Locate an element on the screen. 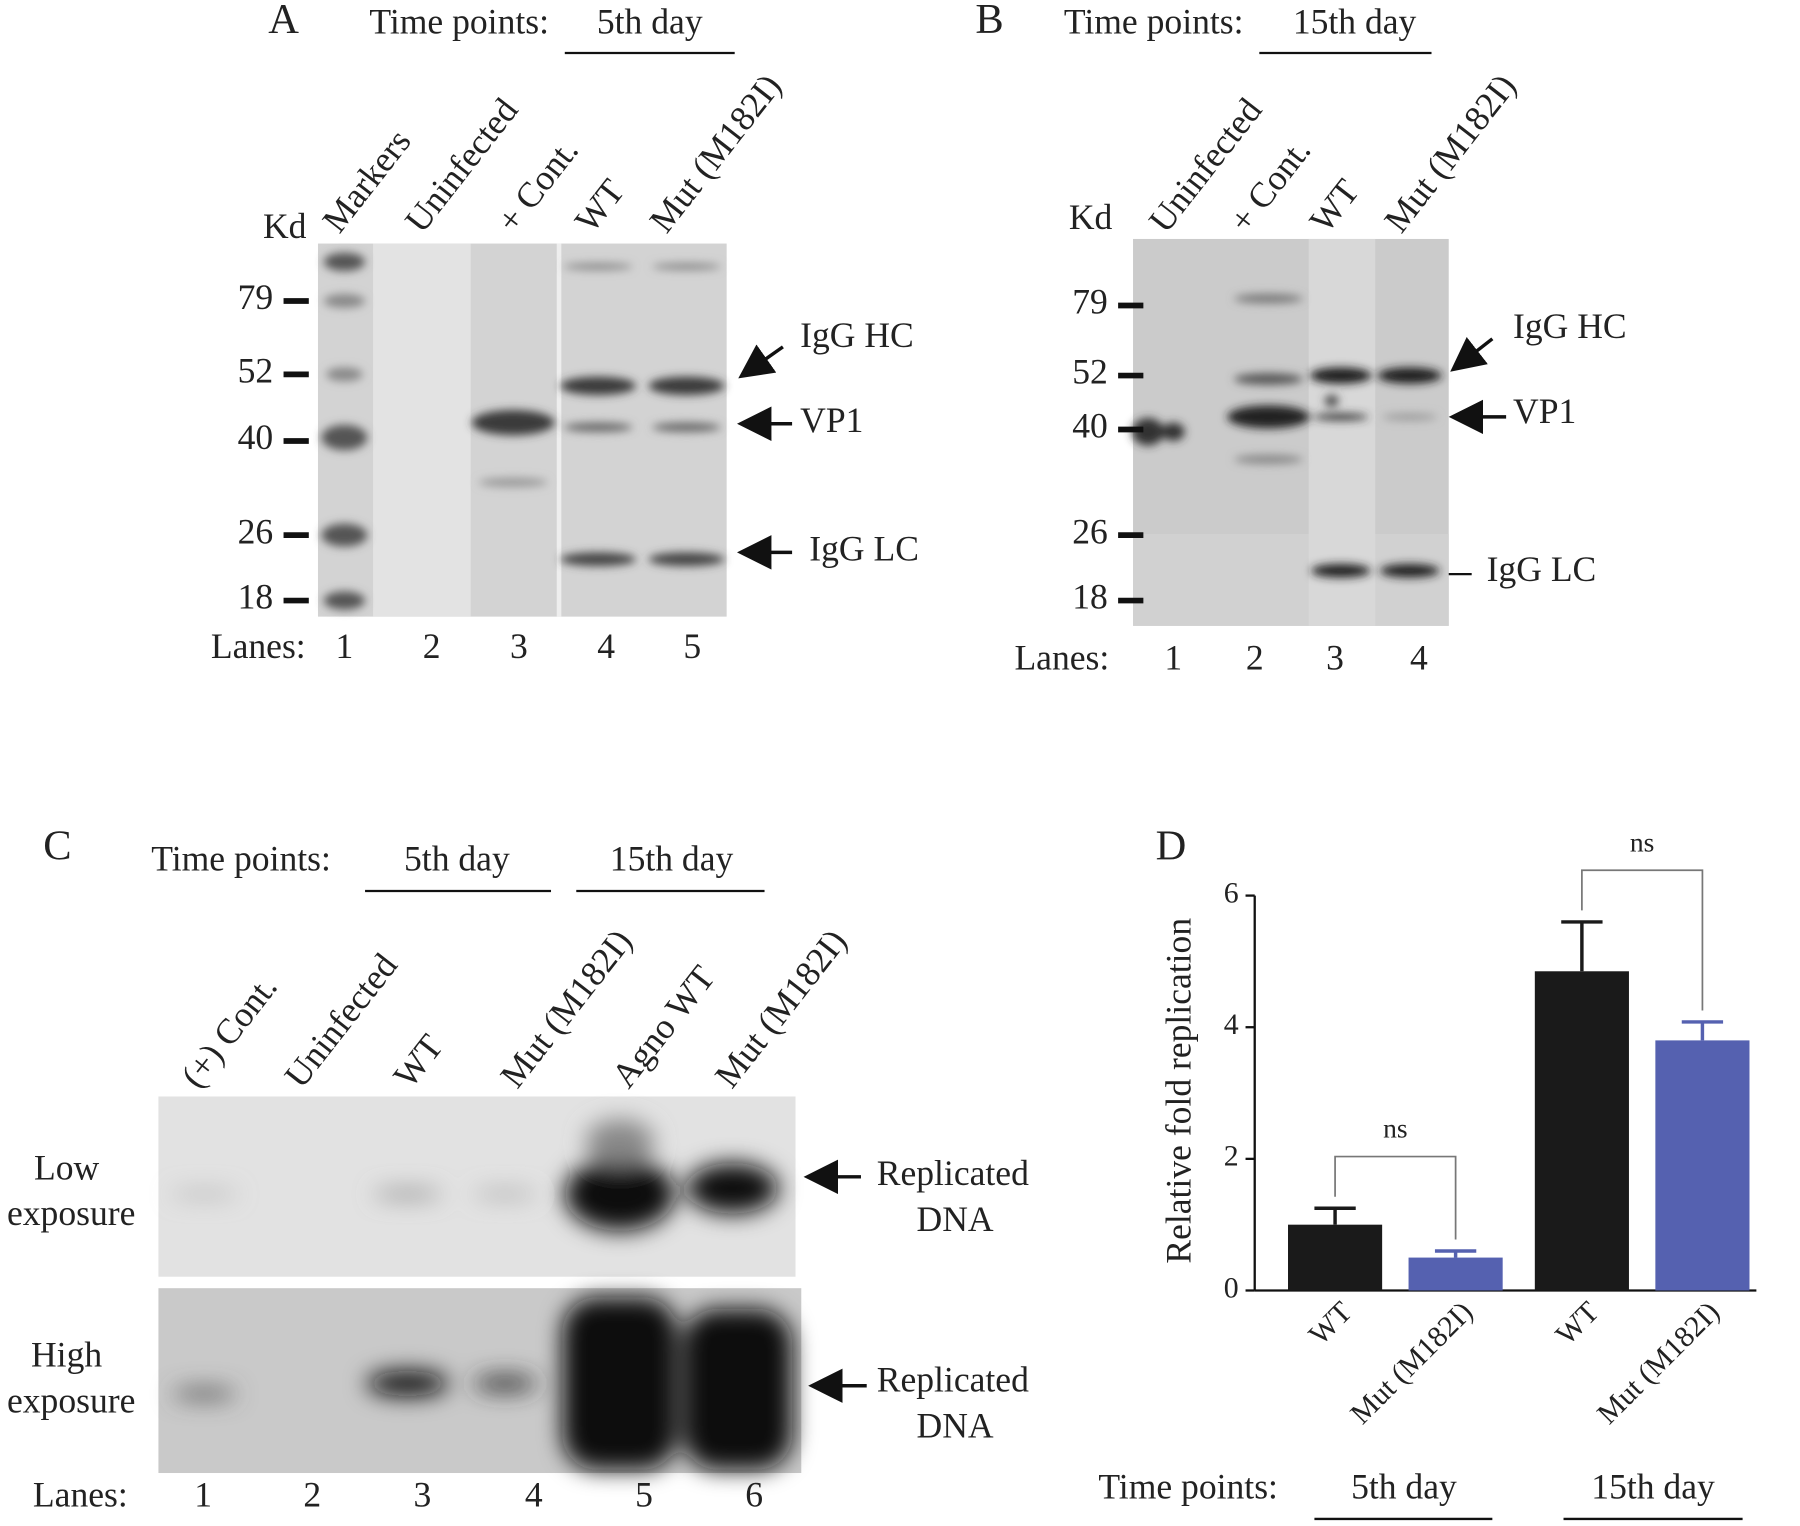 This screenshot has width=1800, height=1526. panel-label: D is located at coordinates (1171, 845).